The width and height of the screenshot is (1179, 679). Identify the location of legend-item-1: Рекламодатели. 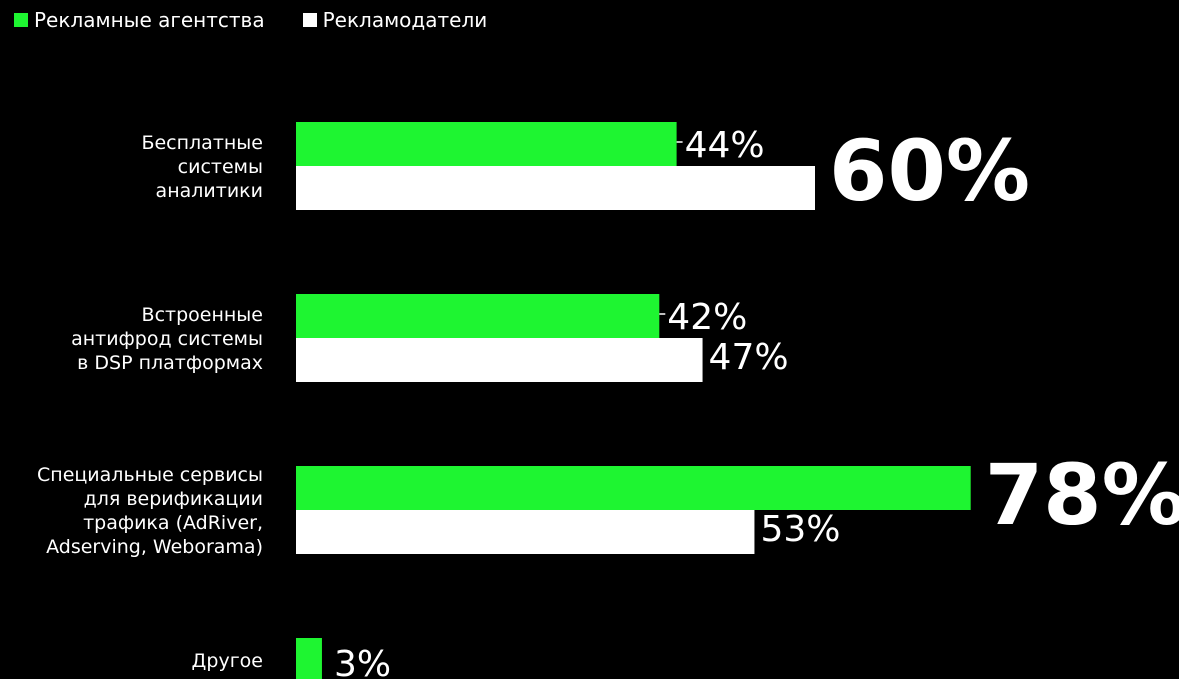
(395, 20).